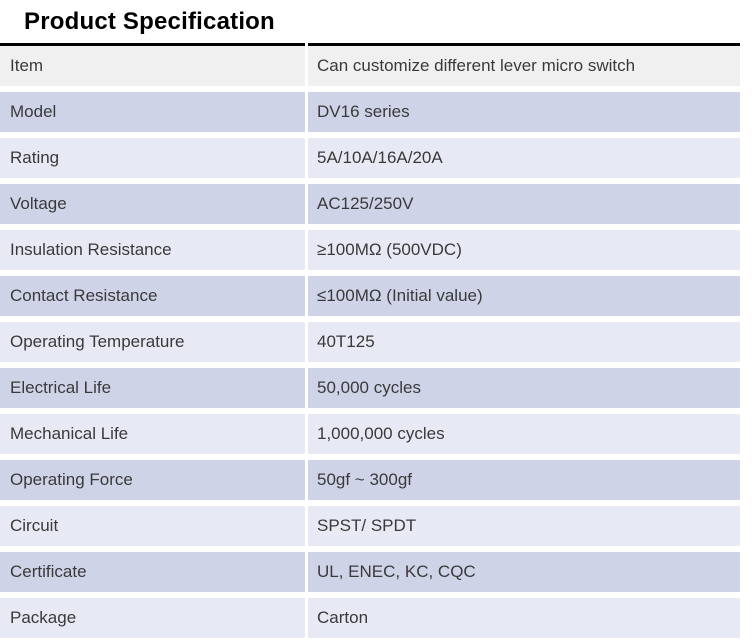 The height and width of the screenshot is (644, 754). Describe the element at coordinates (152, 434) in the screenshot. I see `spec-item-label: Mechanical Life` at that location.